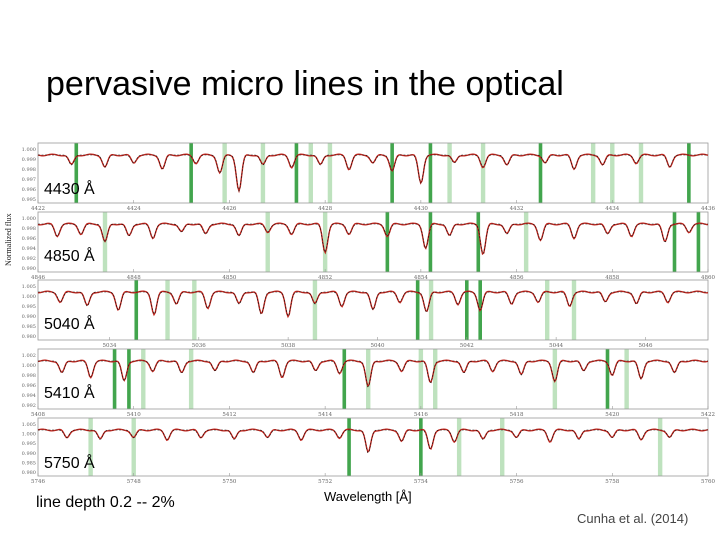 The height and width of the screenshot is (540, 720). What do you see at coordinates (69, 256) in the screenshot?
I see `panel-label-4850: 4850 Å` at bounding box center [69, 256].